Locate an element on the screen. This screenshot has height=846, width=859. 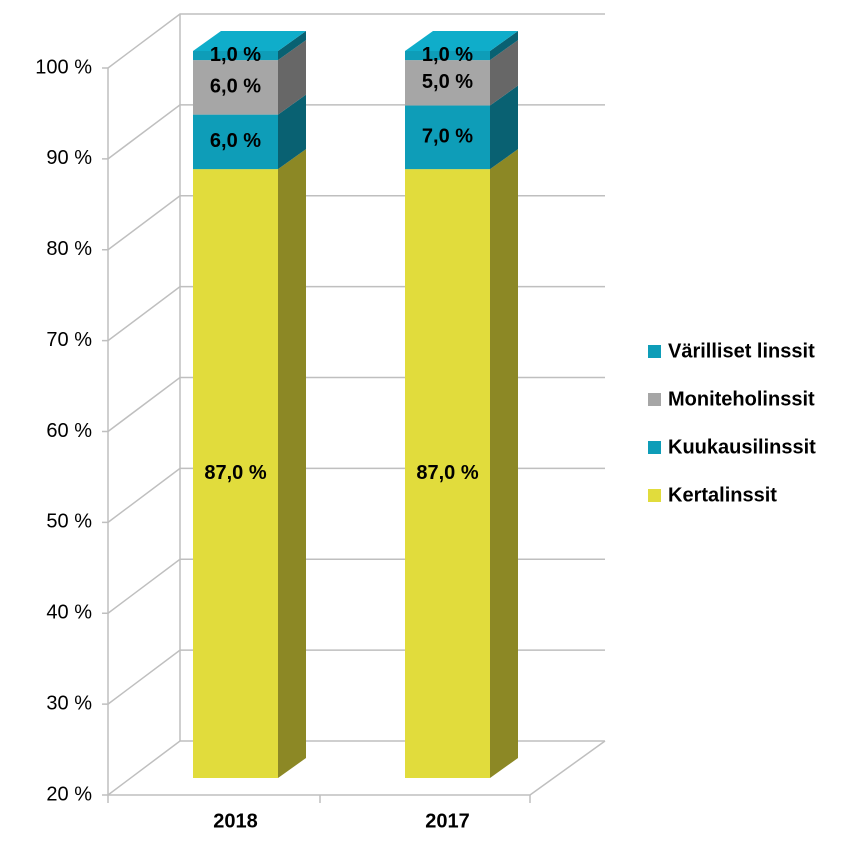
data-label: 5,0 % is located at coordinates (447, 82).